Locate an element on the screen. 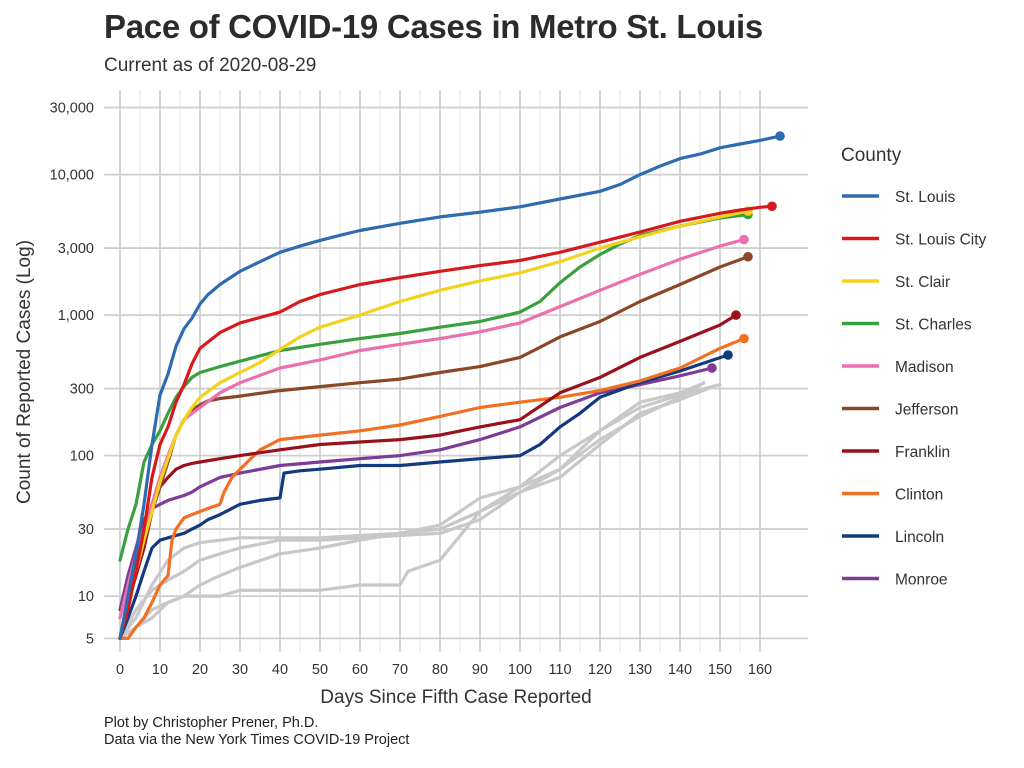  chart-subtitle: Current as of 2020-08-29 is located at coordinates (210, 65).